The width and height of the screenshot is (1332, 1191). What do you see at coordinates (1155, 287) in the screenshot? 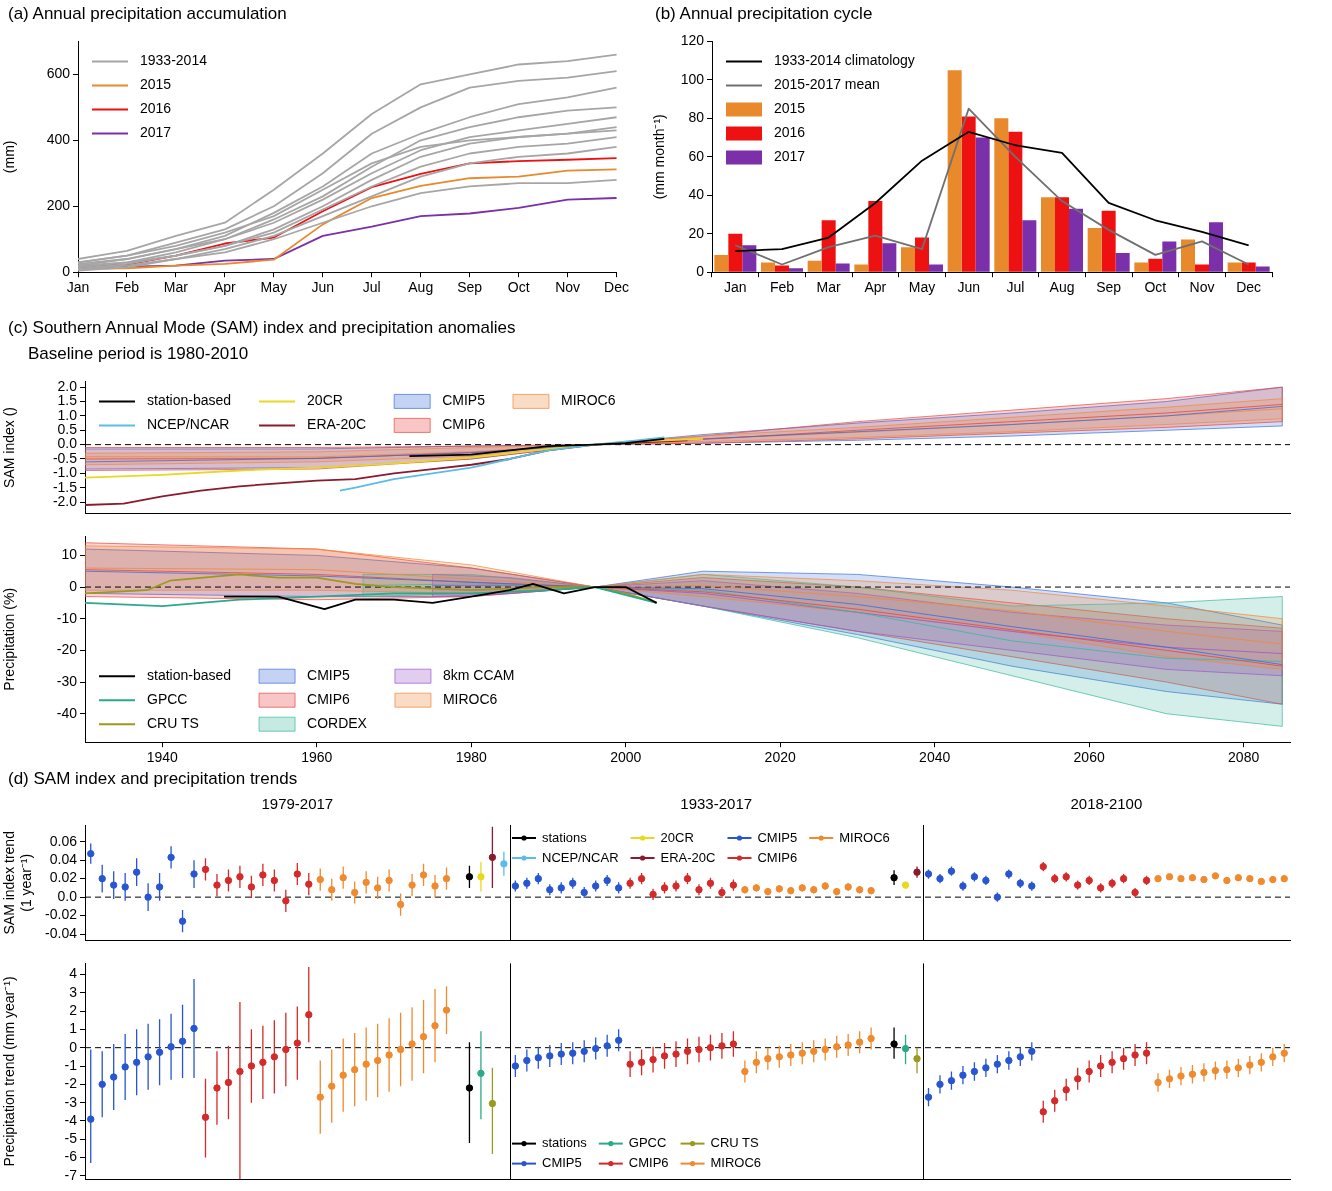
I see `x-tick-label: Oct` at bounding box center [1155, 287].